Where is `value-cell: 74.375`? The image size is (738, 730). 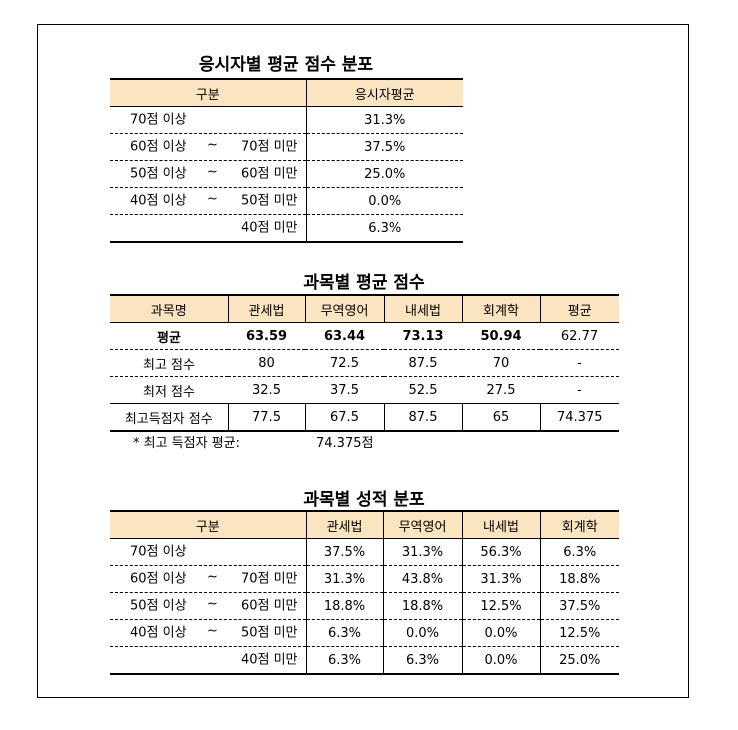
value-cell: 74.375 is located at coordinates (579, 417).